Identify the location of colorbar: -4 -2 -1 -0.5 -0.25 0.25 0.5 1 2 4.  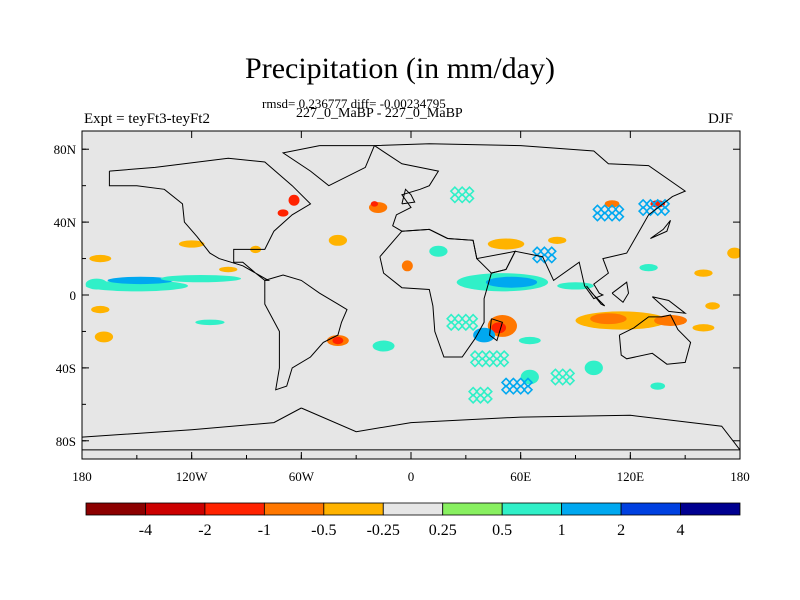
(413, 520).